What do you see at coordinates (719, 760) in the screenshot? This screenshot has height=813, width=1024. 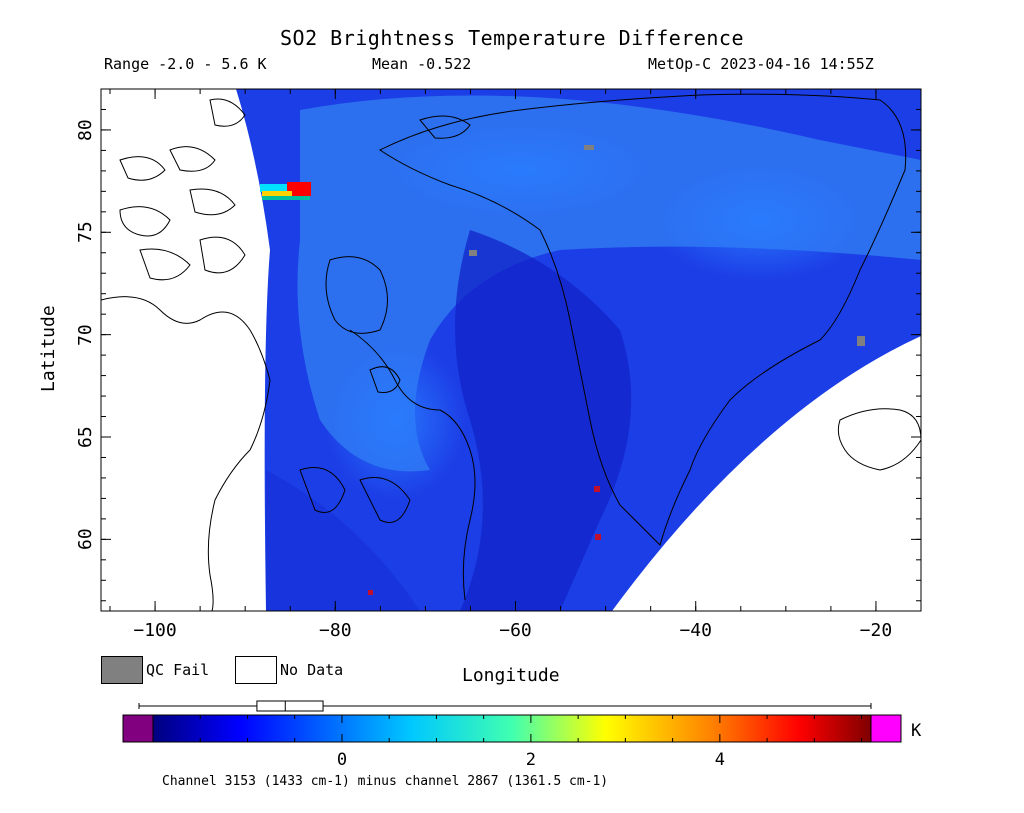 I see `colorbar-tick-label: 4` at bounding box center [719, 760].